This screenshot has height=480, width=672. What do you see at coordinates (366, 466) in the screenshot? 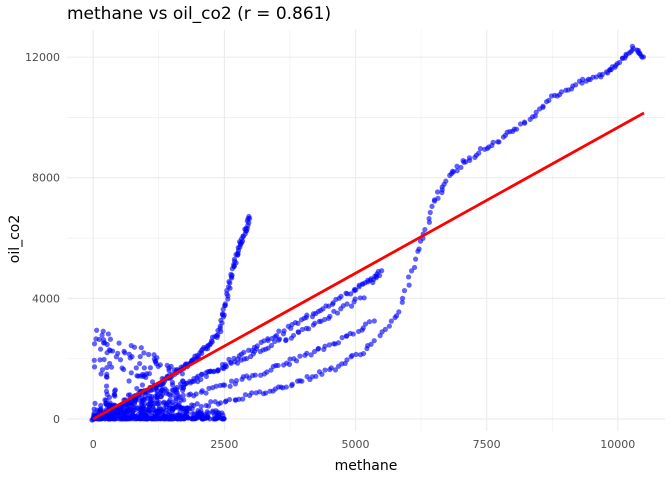
I see `x-axis-title: methane` at bounding box center [366, 466].